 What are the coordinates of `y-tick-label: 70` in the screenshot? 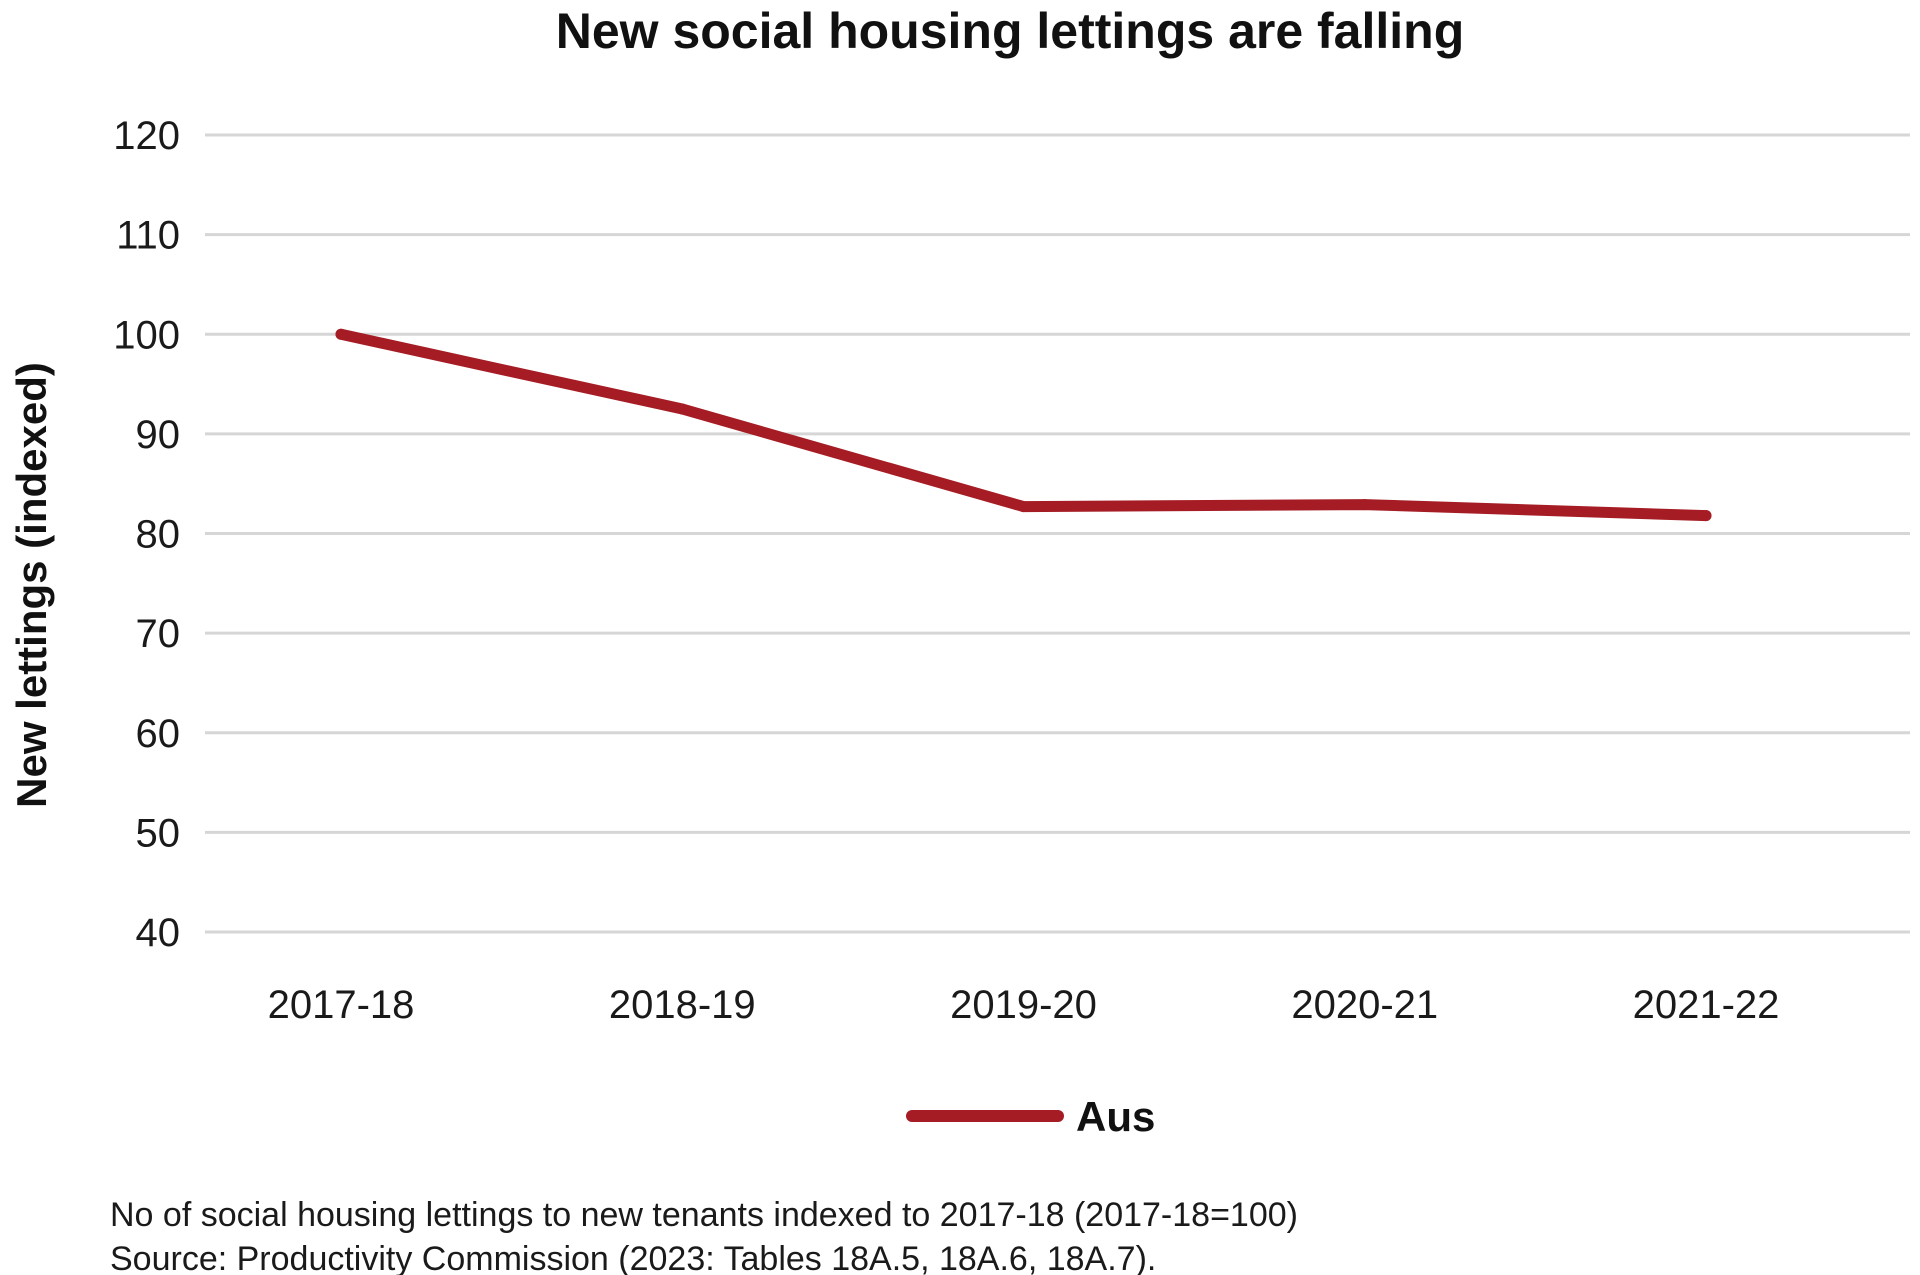 It's located at (158, 634).